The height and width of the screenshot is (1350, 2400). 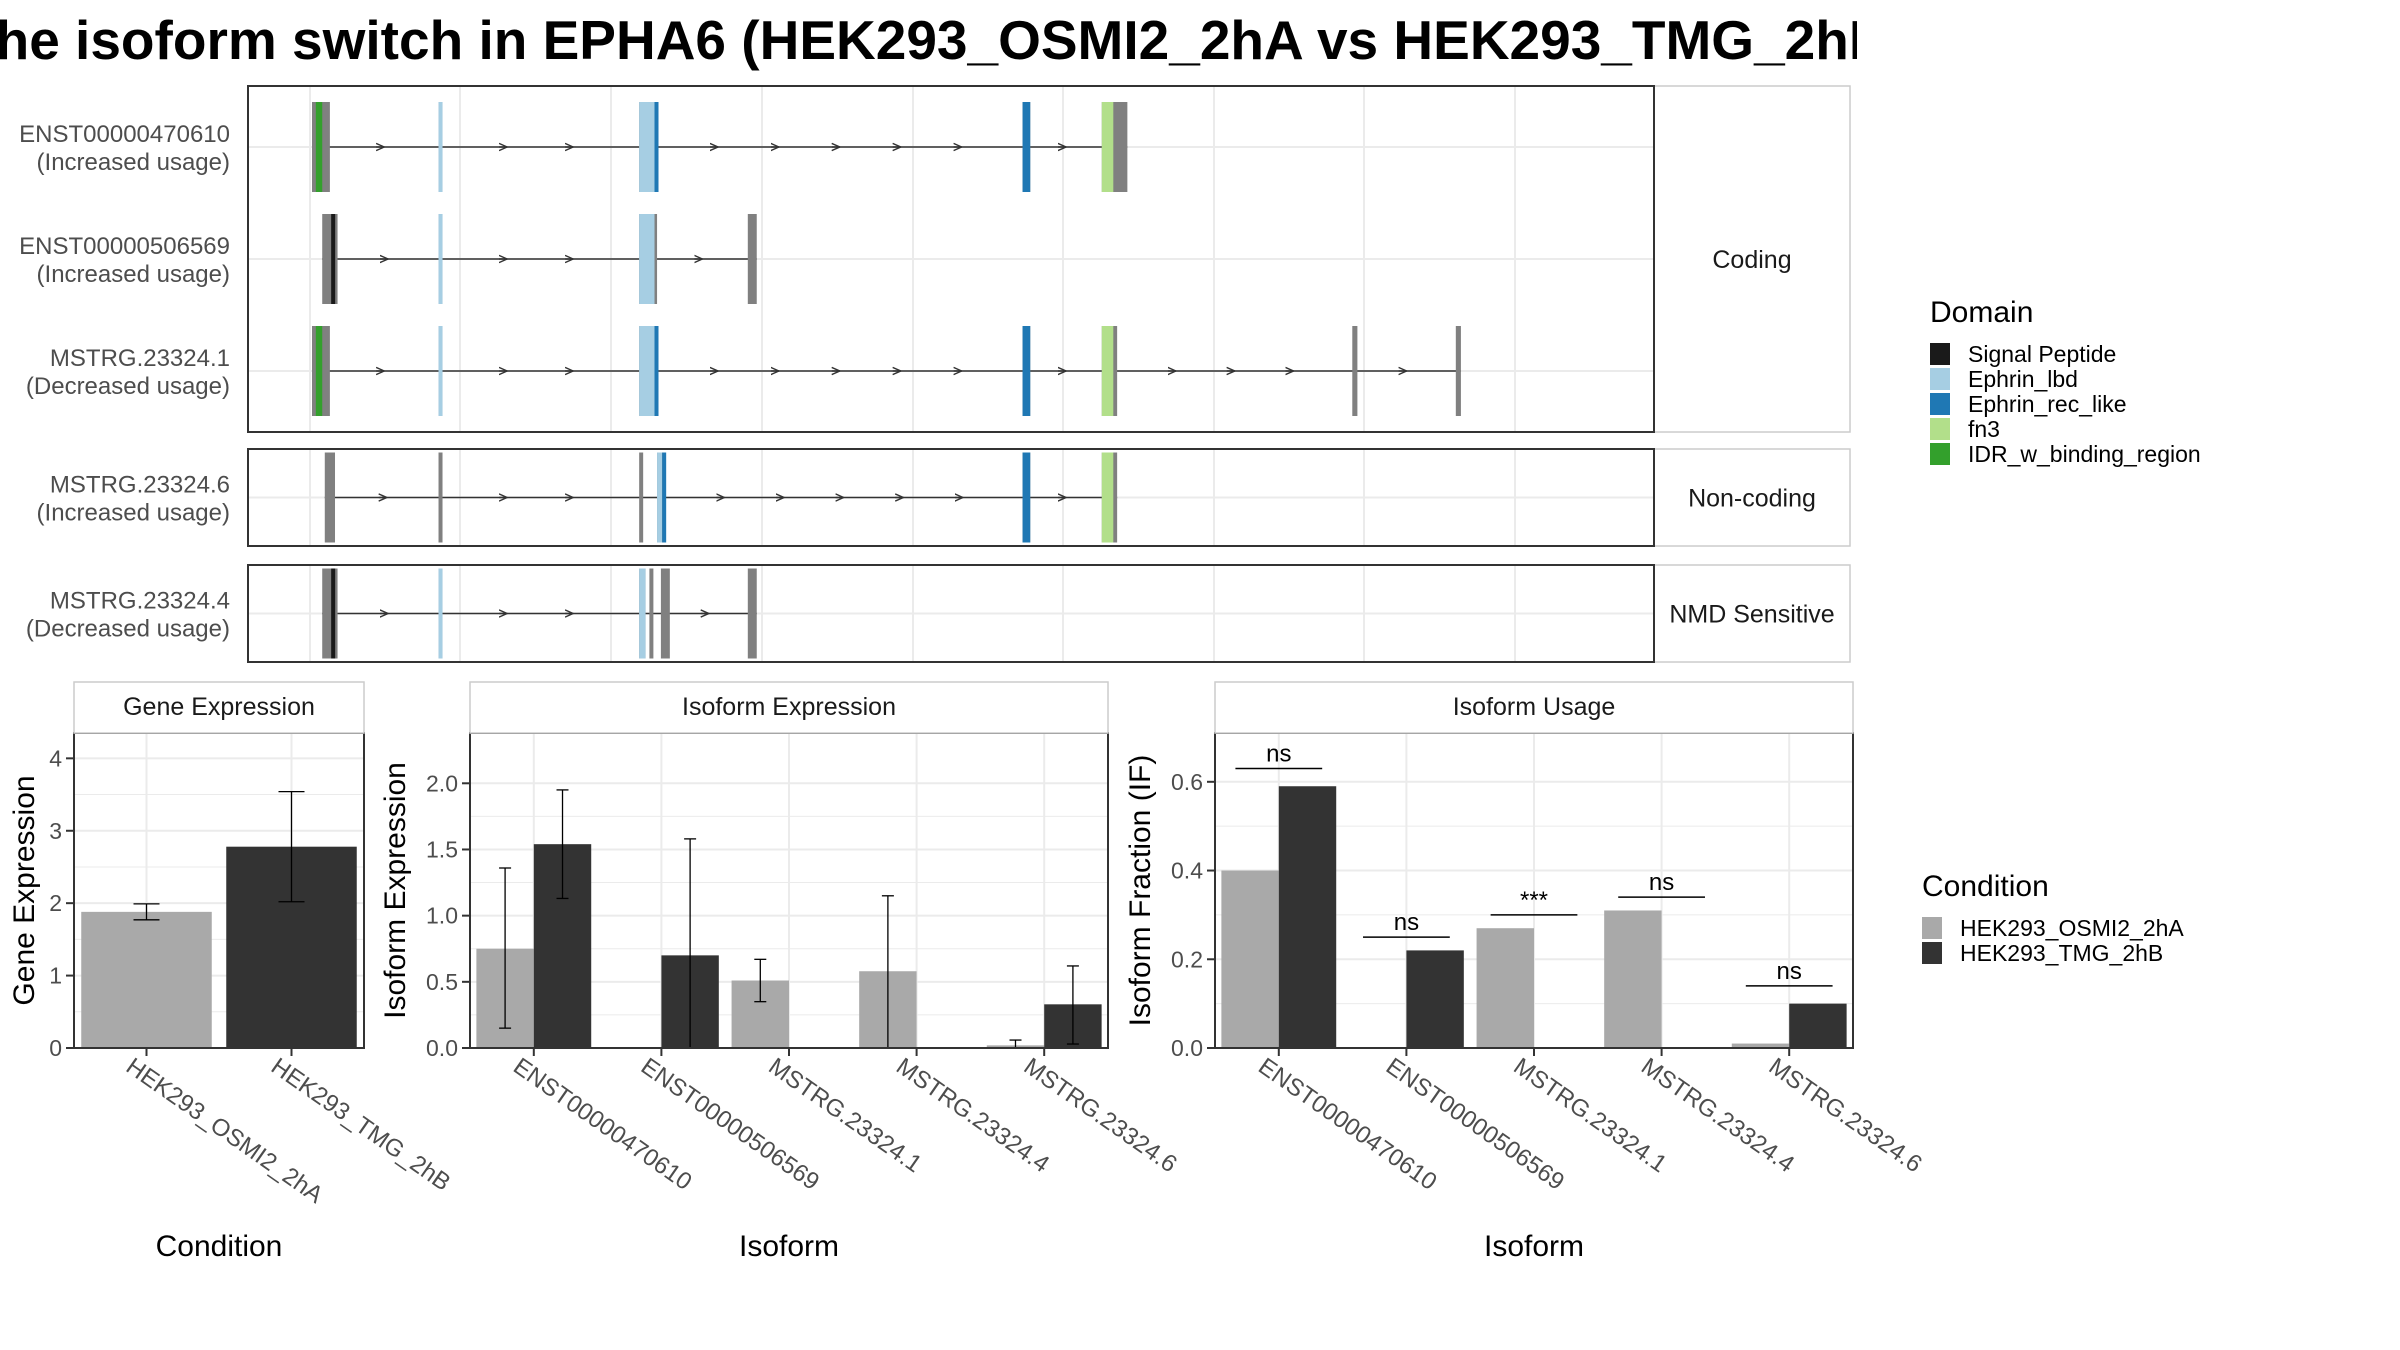 What do you see at coordinates (442, 982) in the screenshot?
I see `y-tick-label: 0.5` at bounding box center [442, 982].